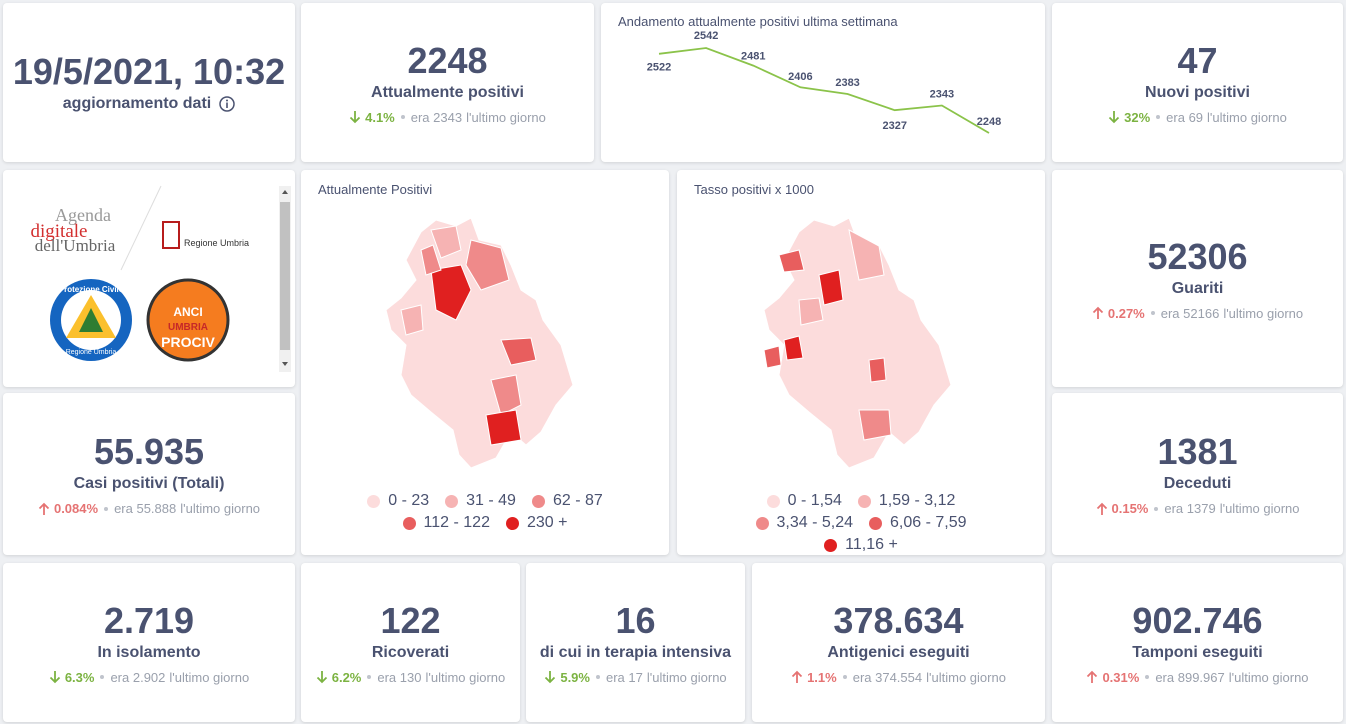 The height and width of the screenshot is (724, 1346). I want to click on change-pct: 1.1%, so click(822, 677).